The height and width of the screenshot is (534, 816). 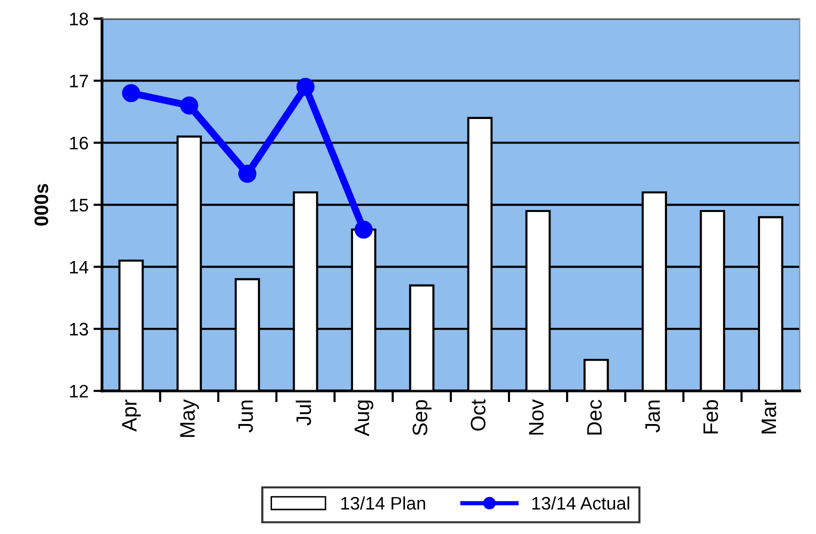 What do you see at coordinates (769, 417) in the screenshot?
I see `x-tick-label: Mar` at bounding box center [769, 417].